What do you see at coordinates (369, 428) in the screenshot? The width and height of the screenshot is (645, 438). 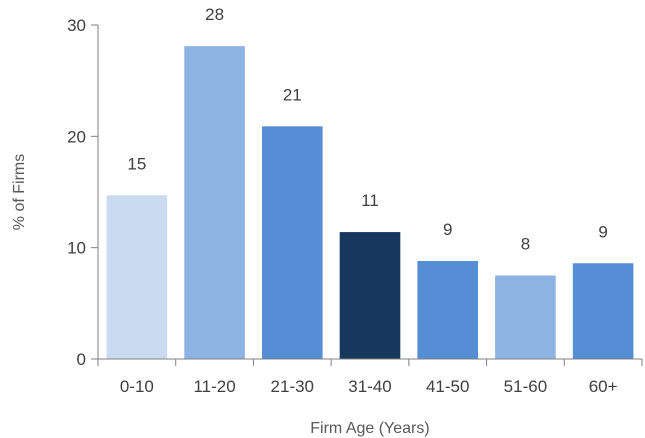 I see `x-axis-title: Firm Age (Years)` at bounding box center [369, 428].